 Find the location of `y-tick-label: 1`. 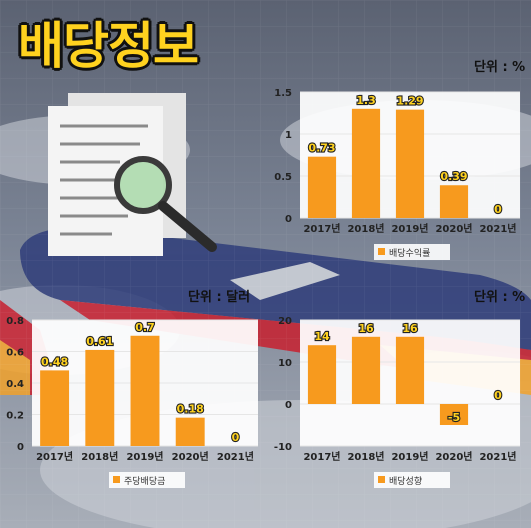

y-tick-label: 1 is located at coordinates (288, 135).